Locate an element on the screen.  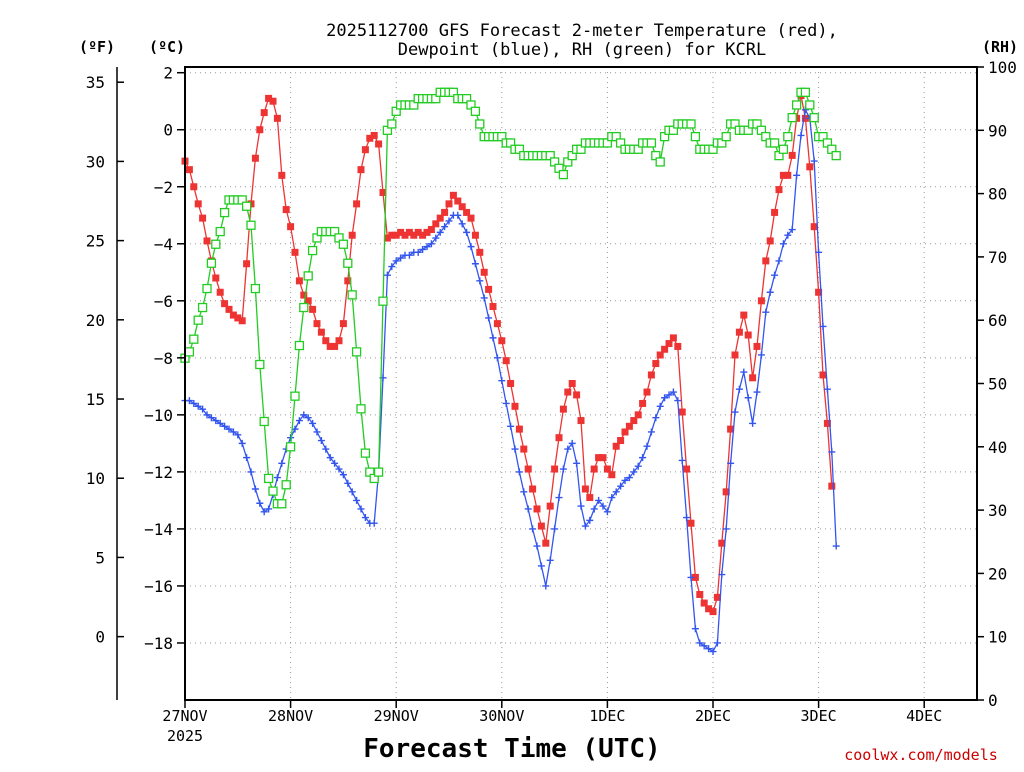
fahrenheit-tick-label: 25 is located at coordinates (95, 241).